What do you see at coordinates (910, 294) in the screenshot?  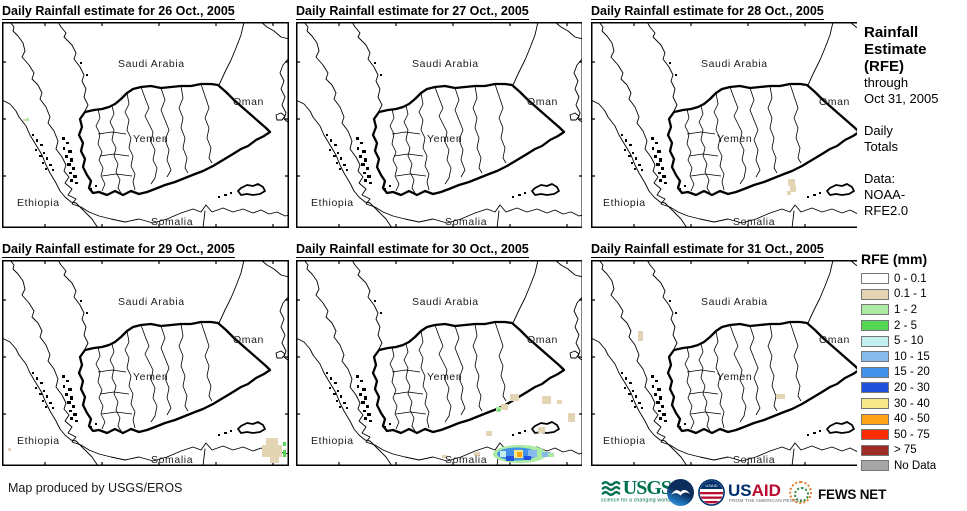 I see `legend-label: 0.1 - 1` at bounding box center [910, 294].